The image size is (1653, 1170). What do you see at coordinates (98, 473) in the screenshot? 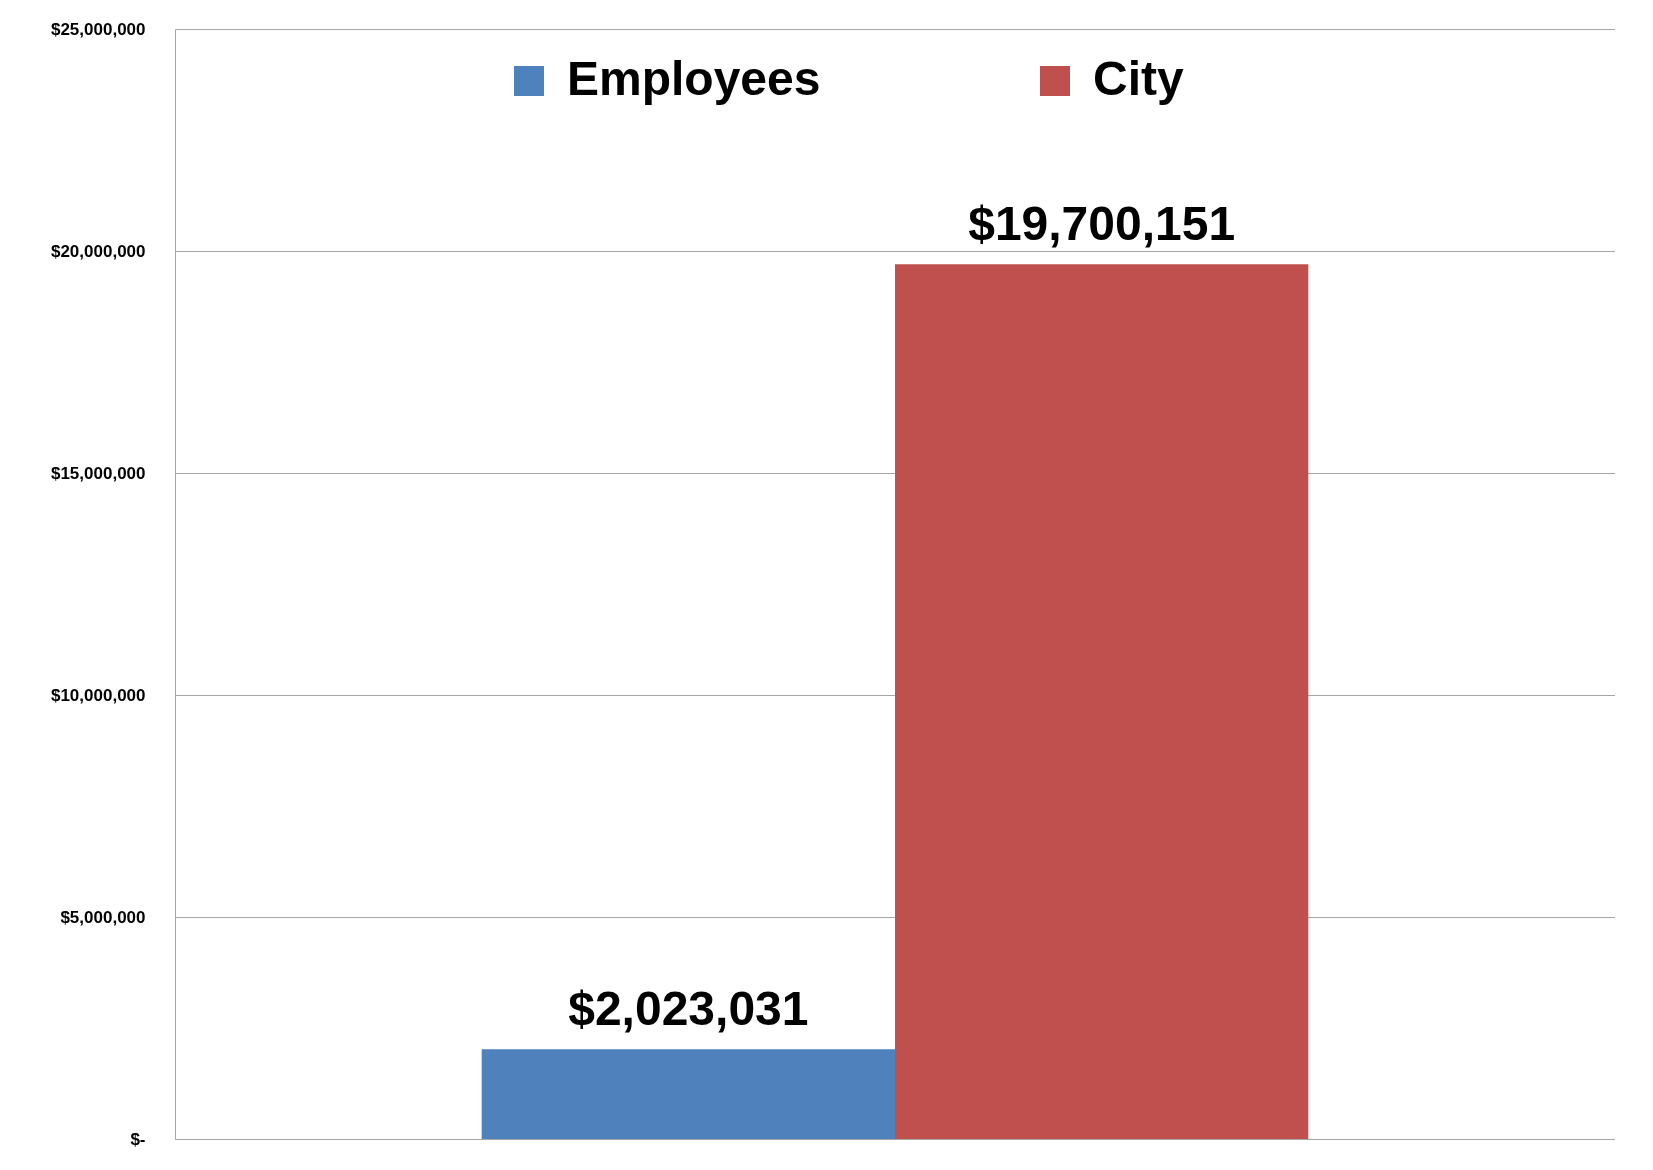
I see `y-tick-label: $15,000,000` at bounding box center [98, 473].